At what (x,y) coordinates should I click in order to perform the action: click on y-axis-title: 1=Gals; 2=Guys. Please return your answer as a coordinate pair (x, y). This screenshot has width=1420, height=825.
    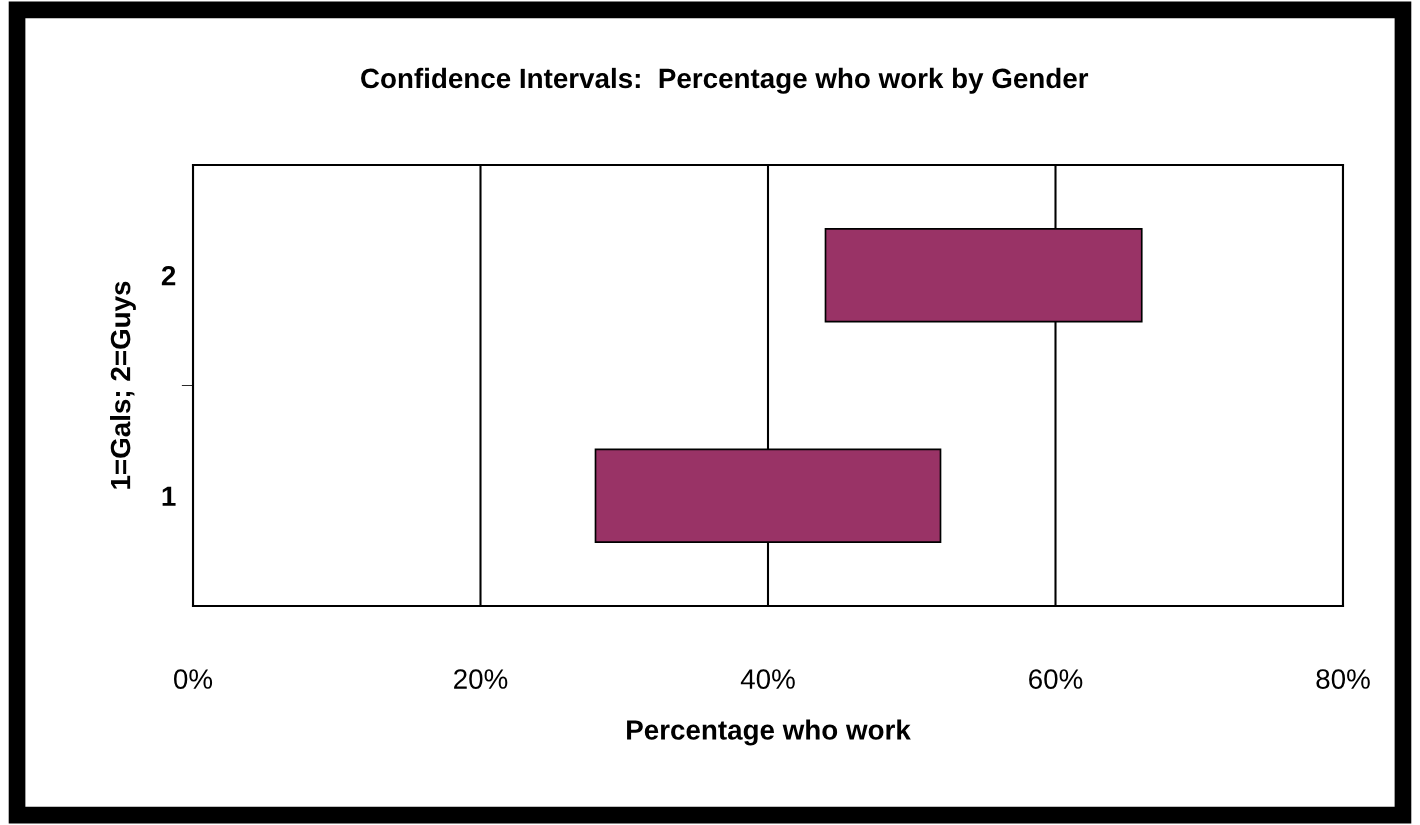
    Looking at the image, I should click on (122, 385).